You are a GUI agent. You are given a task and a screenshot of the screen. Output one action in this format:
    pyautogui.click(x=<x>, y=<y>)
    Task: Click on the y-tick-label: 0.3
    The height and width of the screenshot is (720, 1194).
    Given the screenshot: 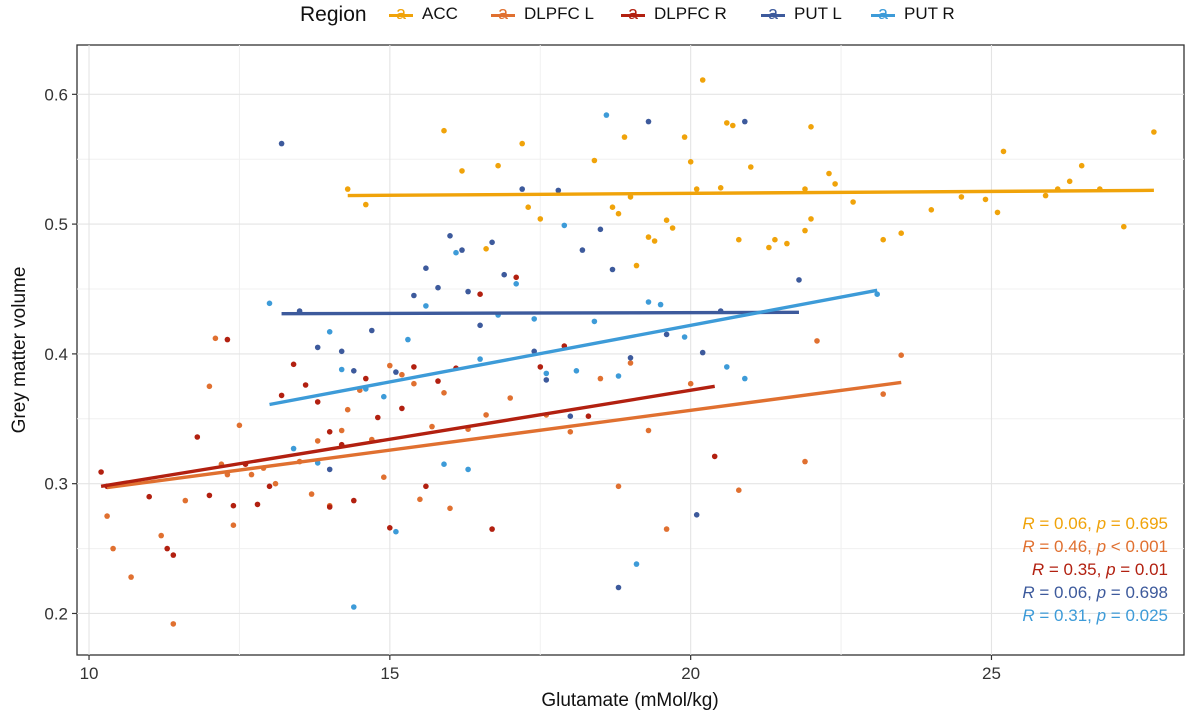 What is the action you would take?
    pyautogui.click(x=56, y=484)
    